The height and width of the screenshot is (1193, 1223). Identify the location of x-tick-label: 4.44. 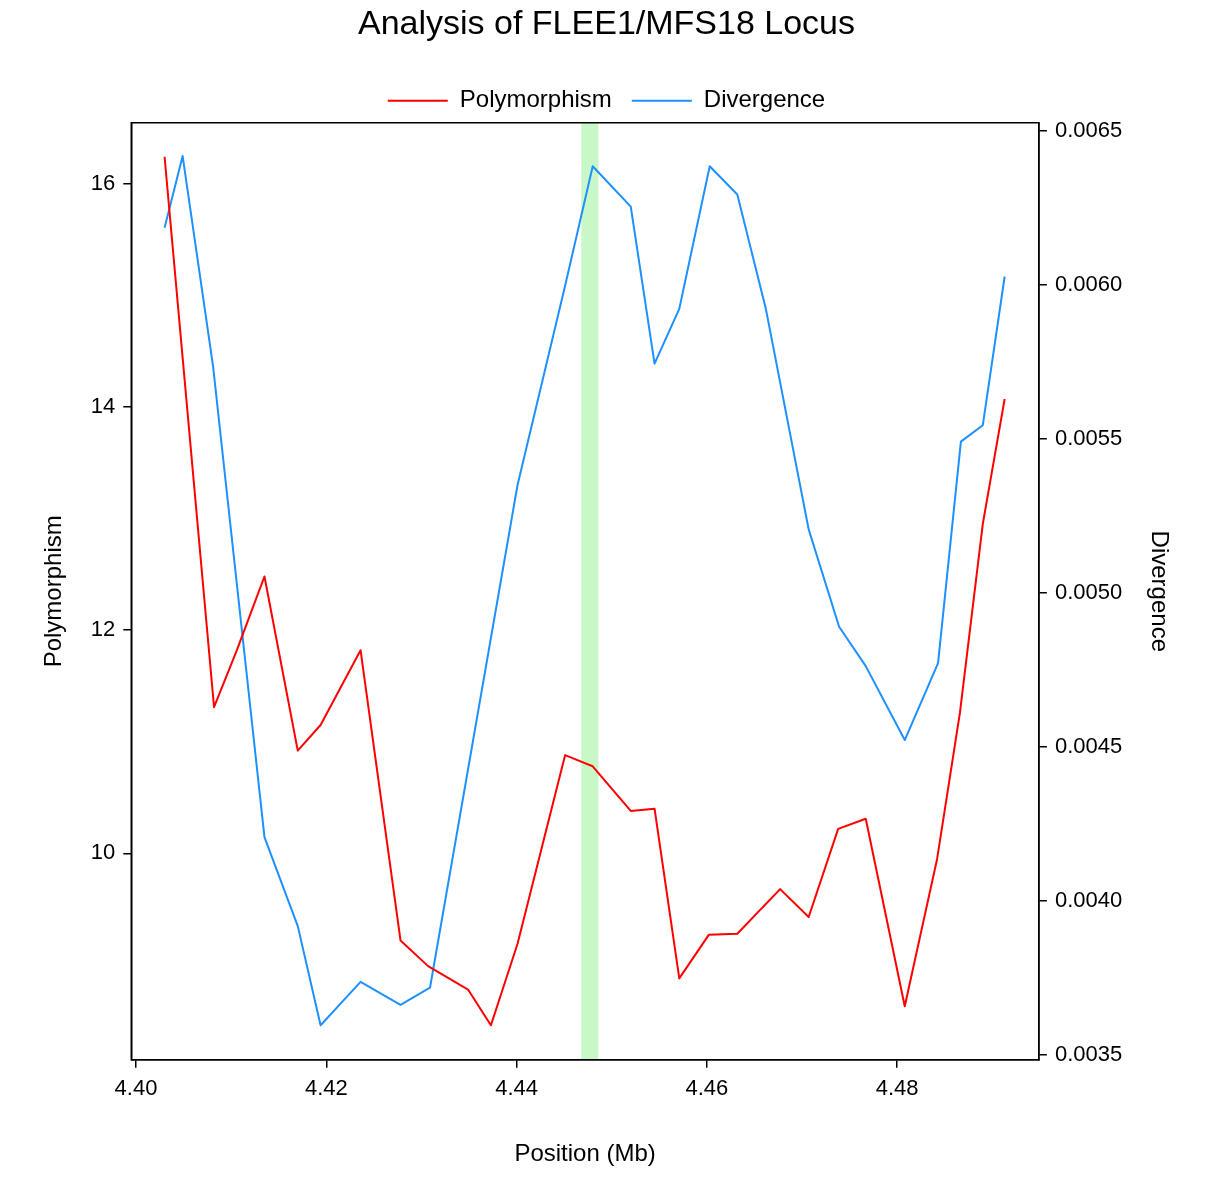
(516, 1088).